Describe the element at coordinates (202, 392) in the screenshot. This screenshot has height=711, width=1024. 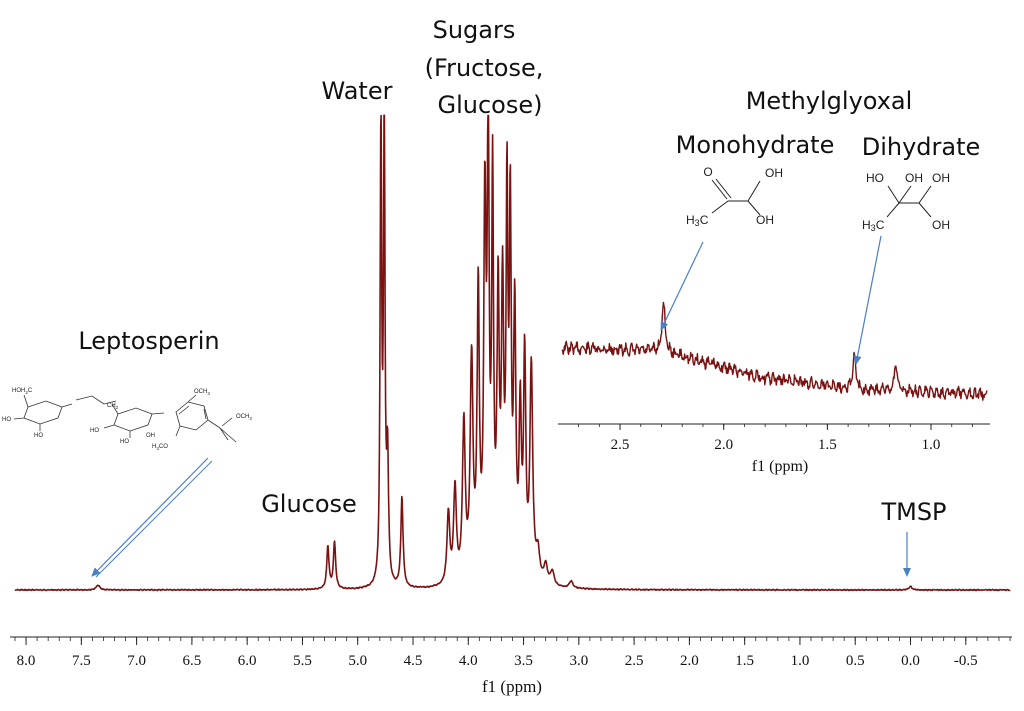
I see `lep-och3-top-text: OCH3` at that location.